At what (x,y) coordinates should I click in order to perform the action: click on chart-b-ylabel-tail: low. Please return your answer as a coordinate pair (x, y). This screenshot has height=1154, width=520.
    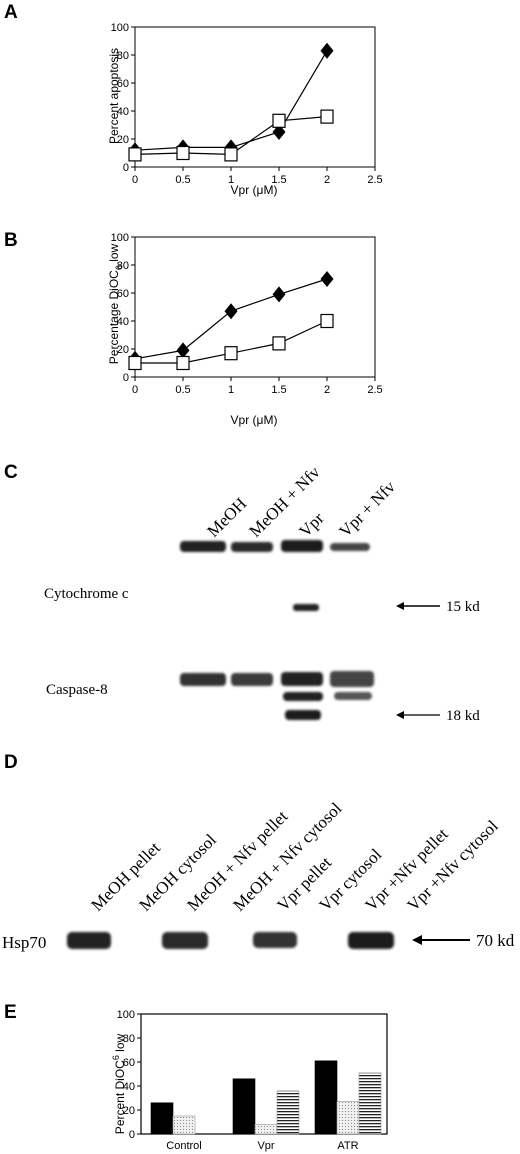
    Looking at the image, I should click on (114, 254).